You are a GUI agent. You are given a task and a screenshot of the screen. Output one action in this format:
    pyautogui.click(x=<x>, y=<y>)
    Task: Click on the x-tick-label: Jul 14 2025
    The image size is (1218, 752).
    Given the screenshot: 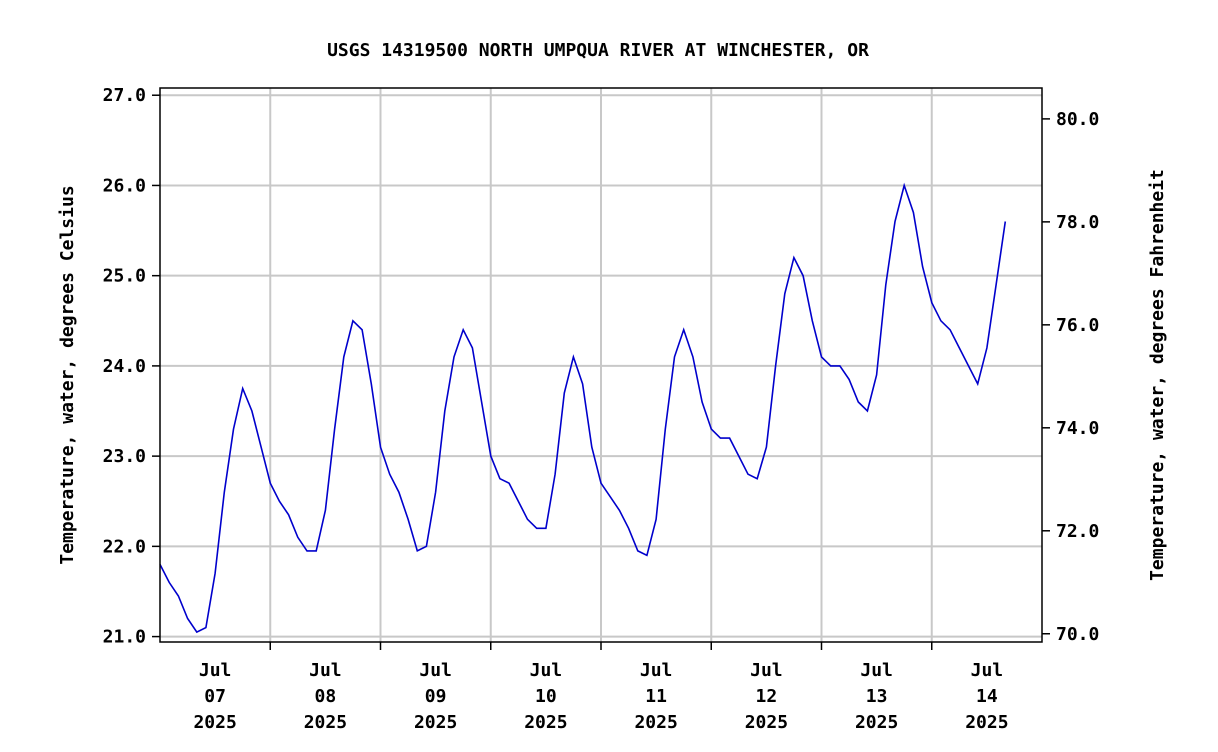 What is the action you would take?
    pyautogui.click(x=986, y=696)
    